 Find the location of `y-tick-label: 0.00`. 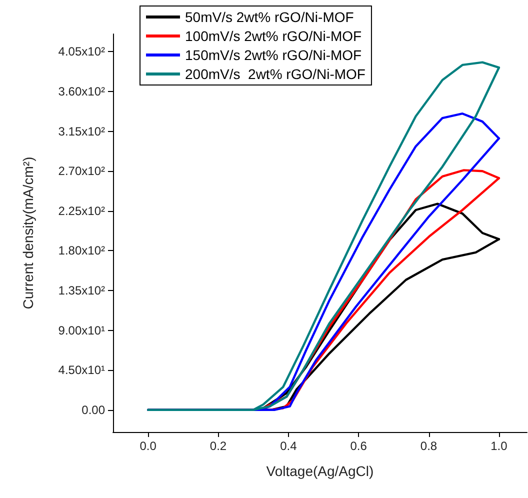

y-tick-label: 0.00 is located at coordinates (94, 409).